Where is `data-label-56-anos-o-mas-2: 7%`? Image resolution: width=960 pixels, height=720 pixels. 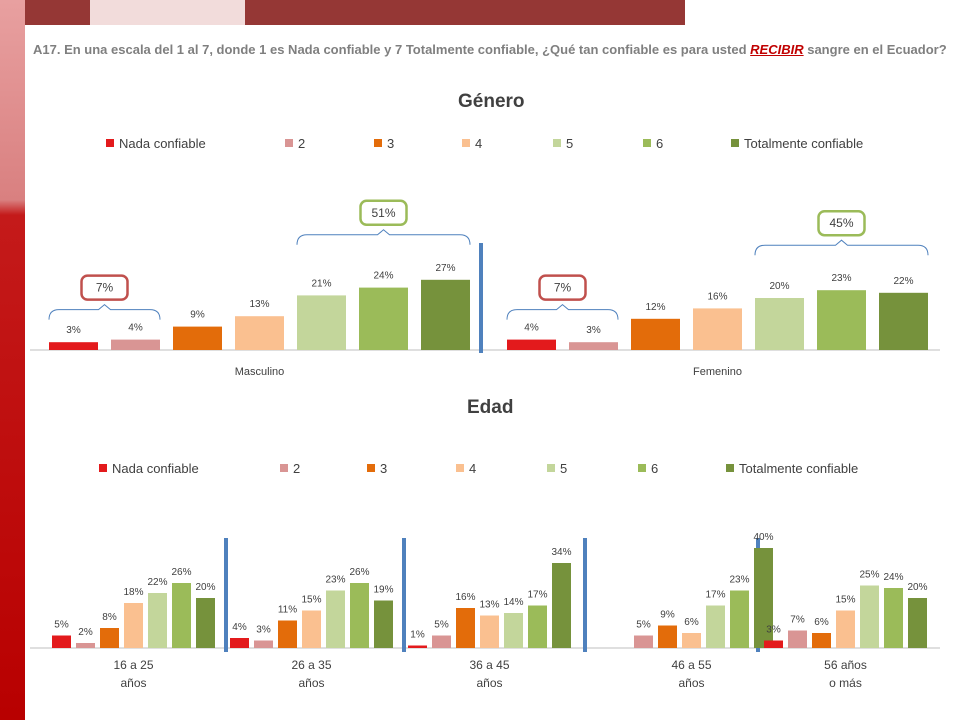
data-label-56-anos-o-mas-2: 7% is located at coordinates (797, 620).